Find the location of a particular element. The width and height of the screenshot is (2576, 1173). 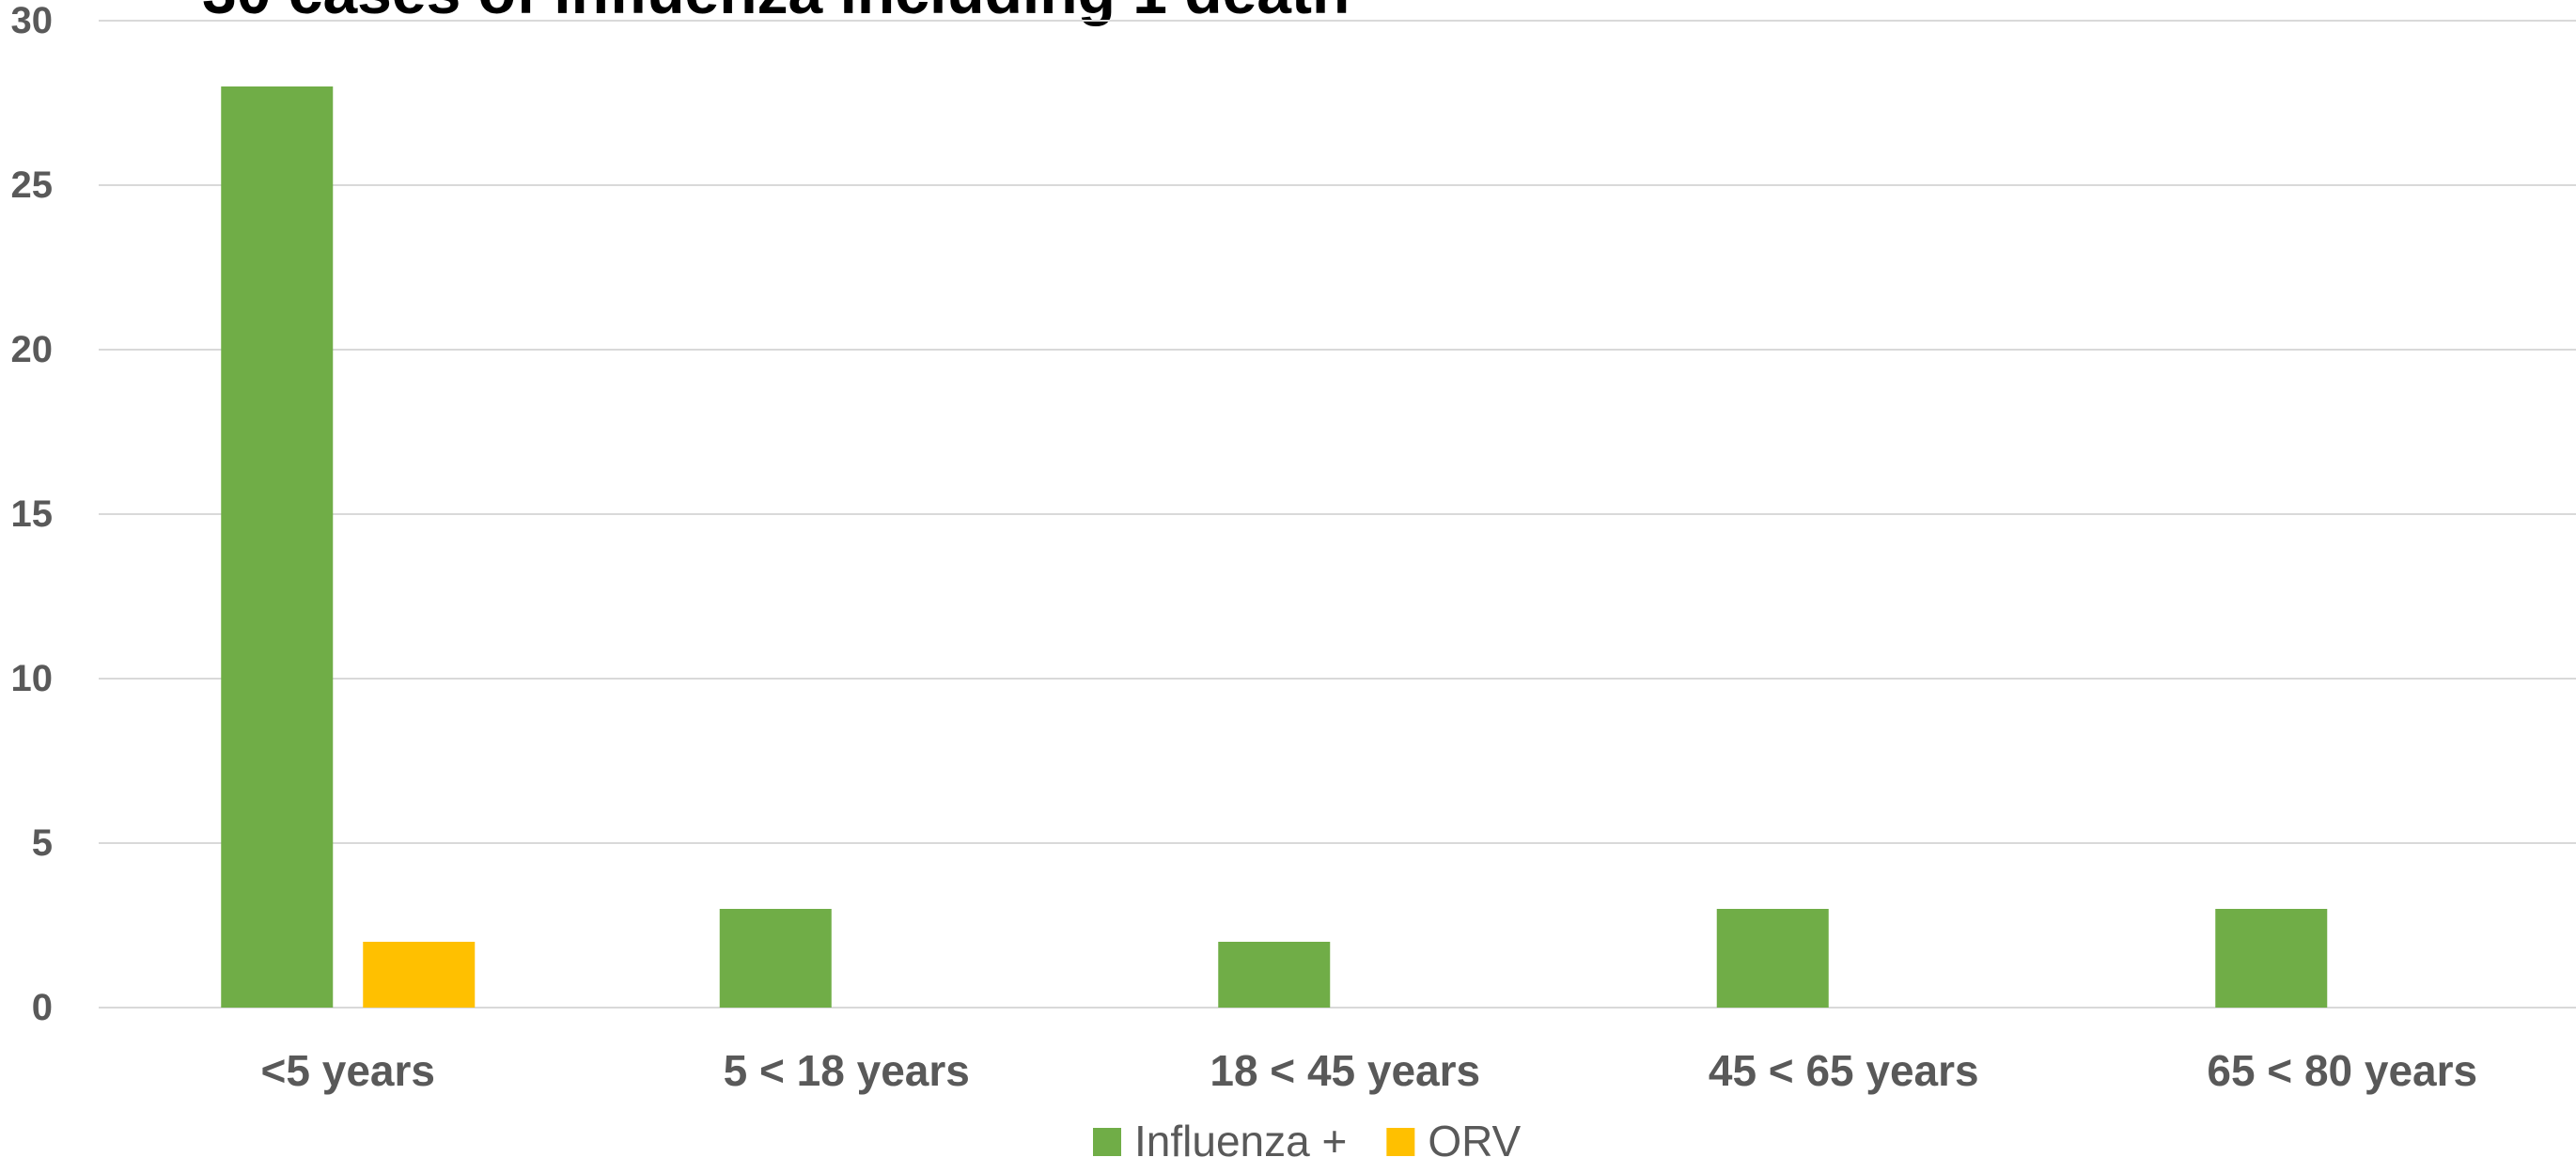

y-tick-label: 5 is located at coordinates (42, 843).